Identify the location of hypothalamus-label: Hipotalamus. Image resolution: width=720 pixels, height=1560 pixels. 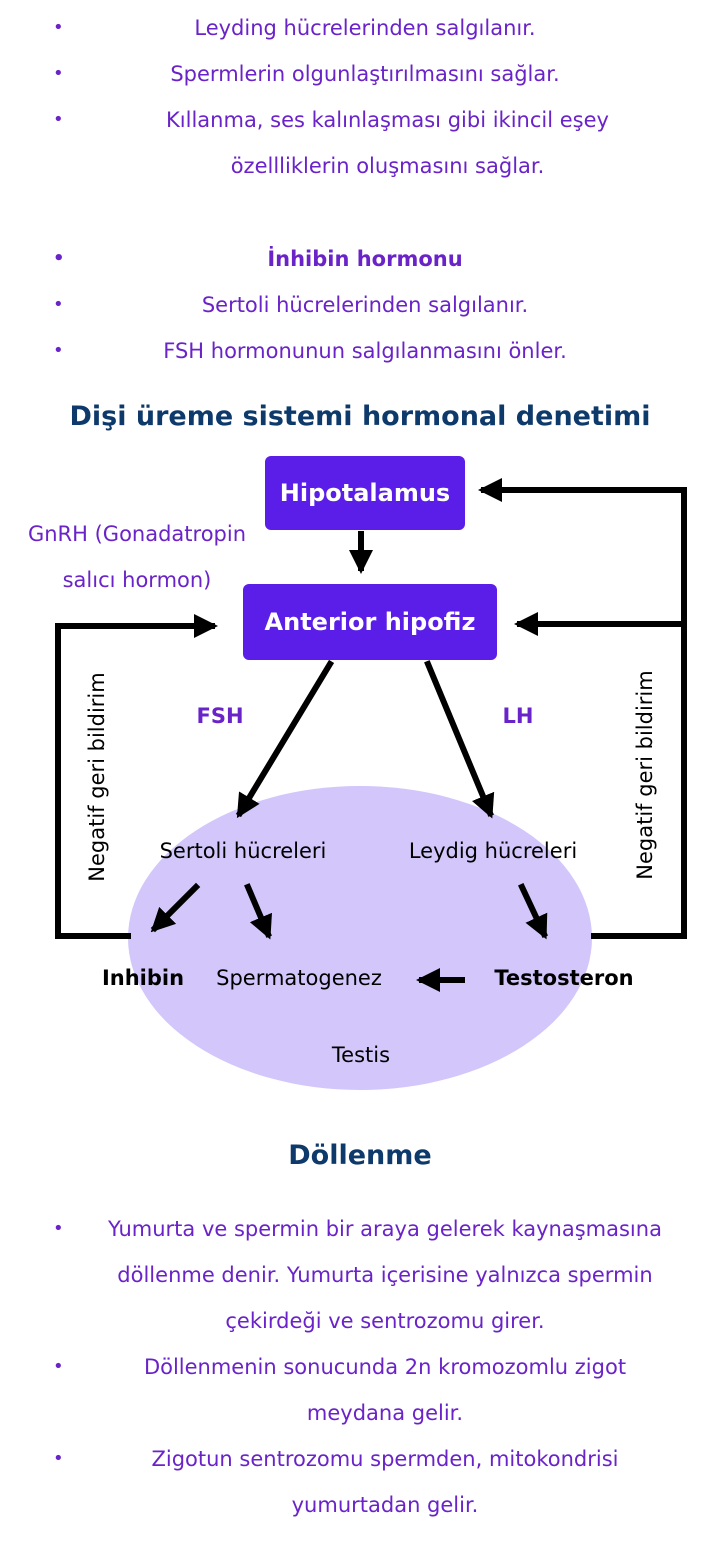
(365, 493).